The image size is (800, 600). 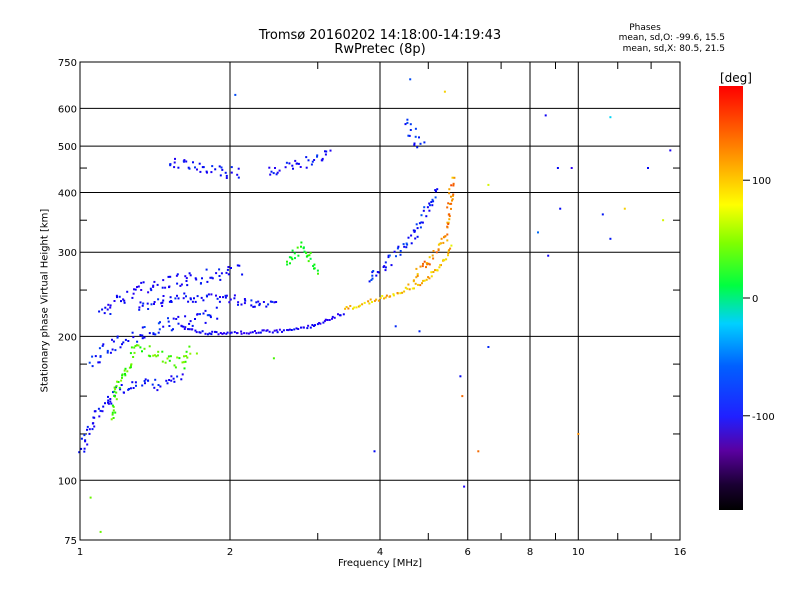 What do you see at coordinates (680, 552) in the screenshot?
I see `x-tick-label: 16` at bounding box center [680, 552].